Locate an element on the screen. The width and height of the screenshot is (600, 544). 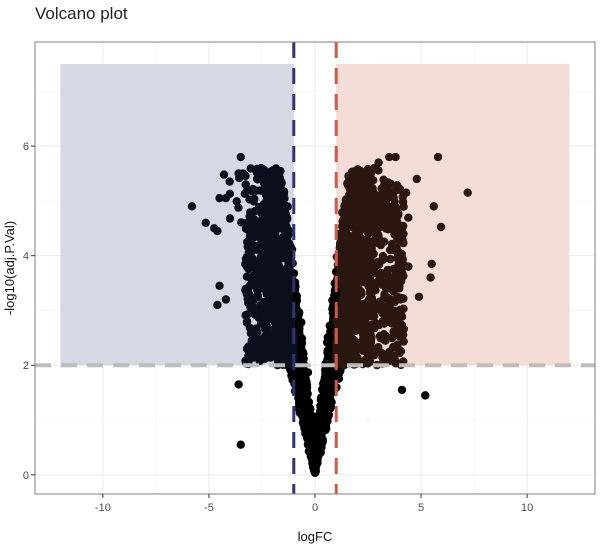
y-tick-label: 4 is located at coordinates (26, 257).